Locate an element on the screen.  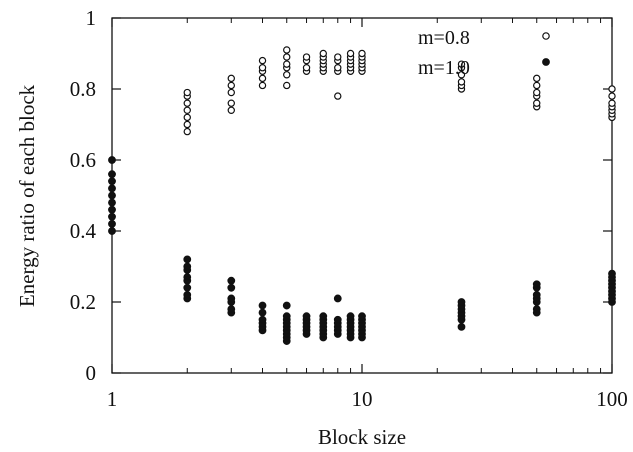
x-tick-label: 10 is located at coordinates (362, 399).